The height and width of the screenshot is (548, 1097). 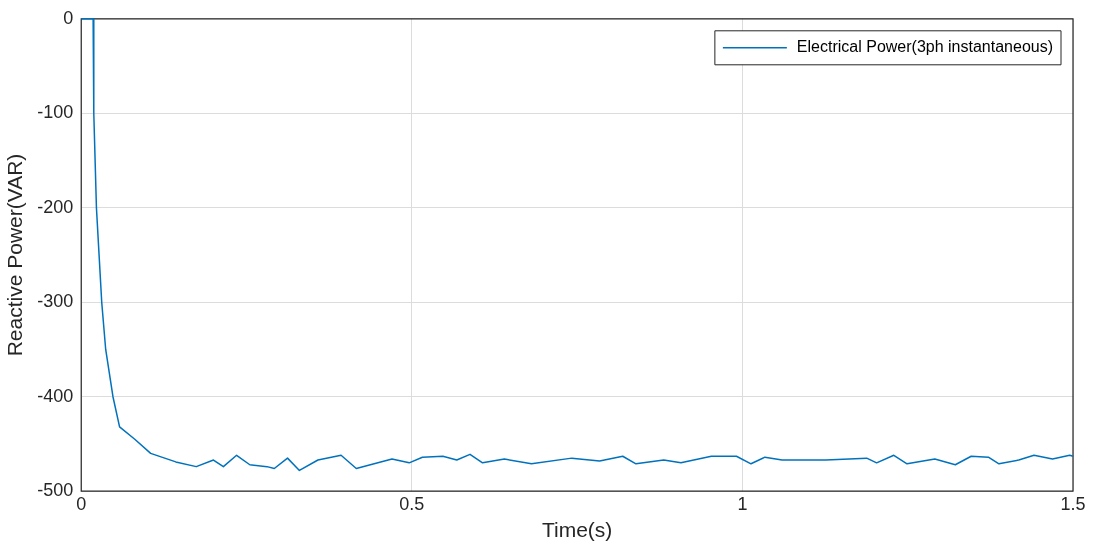 What do you see at coordinates (742, 503) in the screenshot?
I see `x-tick-label: 1` at bounding box center [742, 503].